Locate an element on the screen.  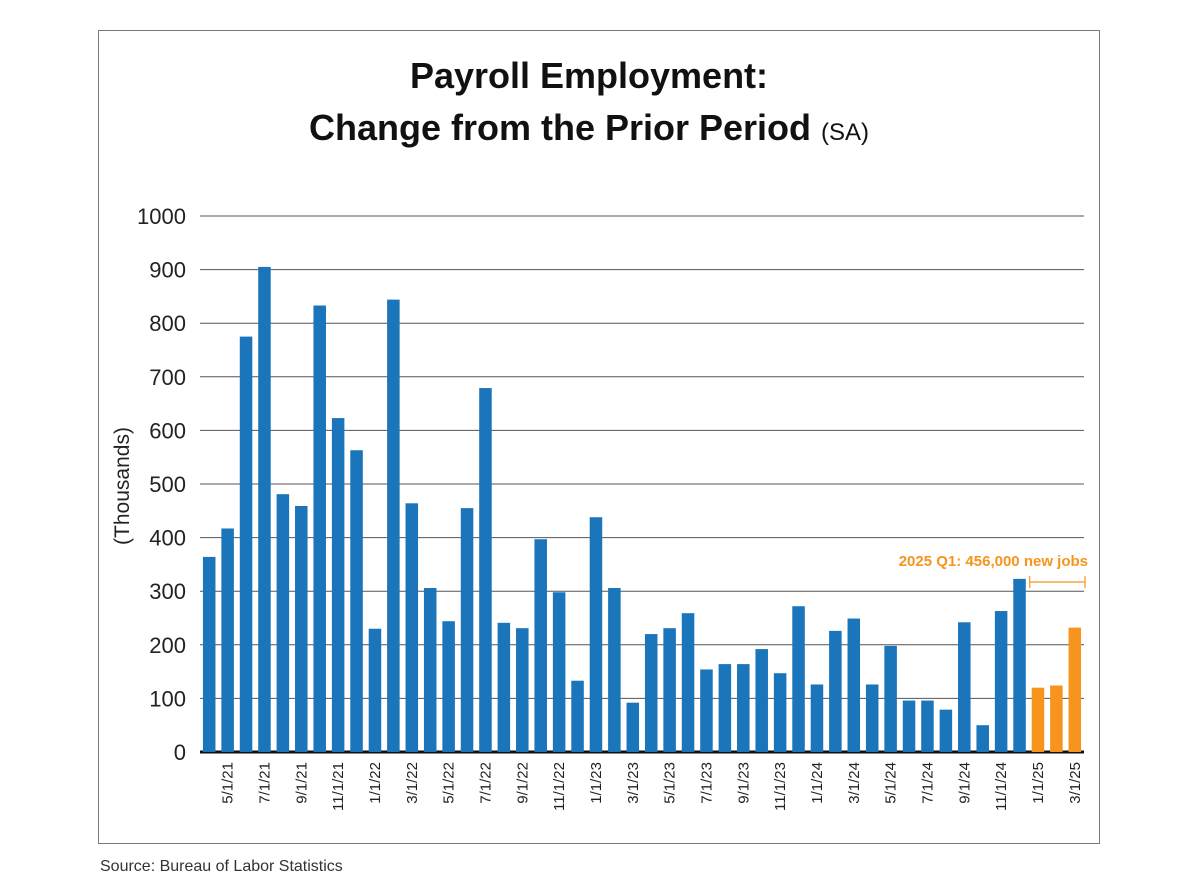
x-tick-label: 5/1/23 is located at coordinates (670, 783).